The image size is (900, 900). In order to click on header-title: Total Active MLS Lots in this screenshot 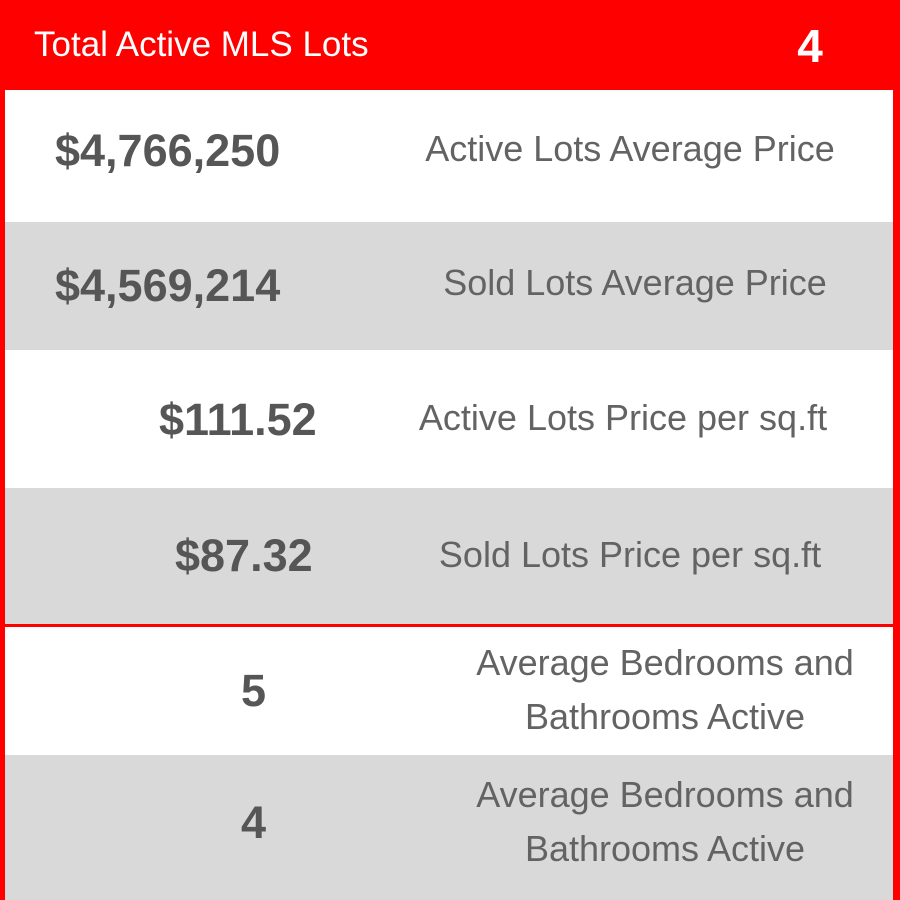, I will do `click(201, 44)`.